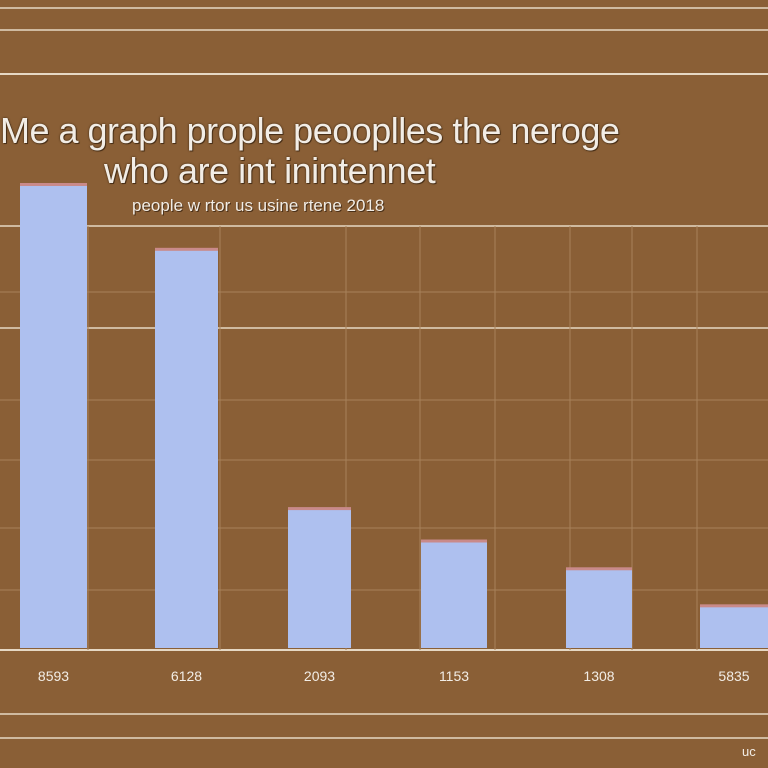 The image size is (768, 768). What do you see at coordinates (749, 751) in the screenshot?
I see `corner-label: uc` at bounding box center [749, 751].